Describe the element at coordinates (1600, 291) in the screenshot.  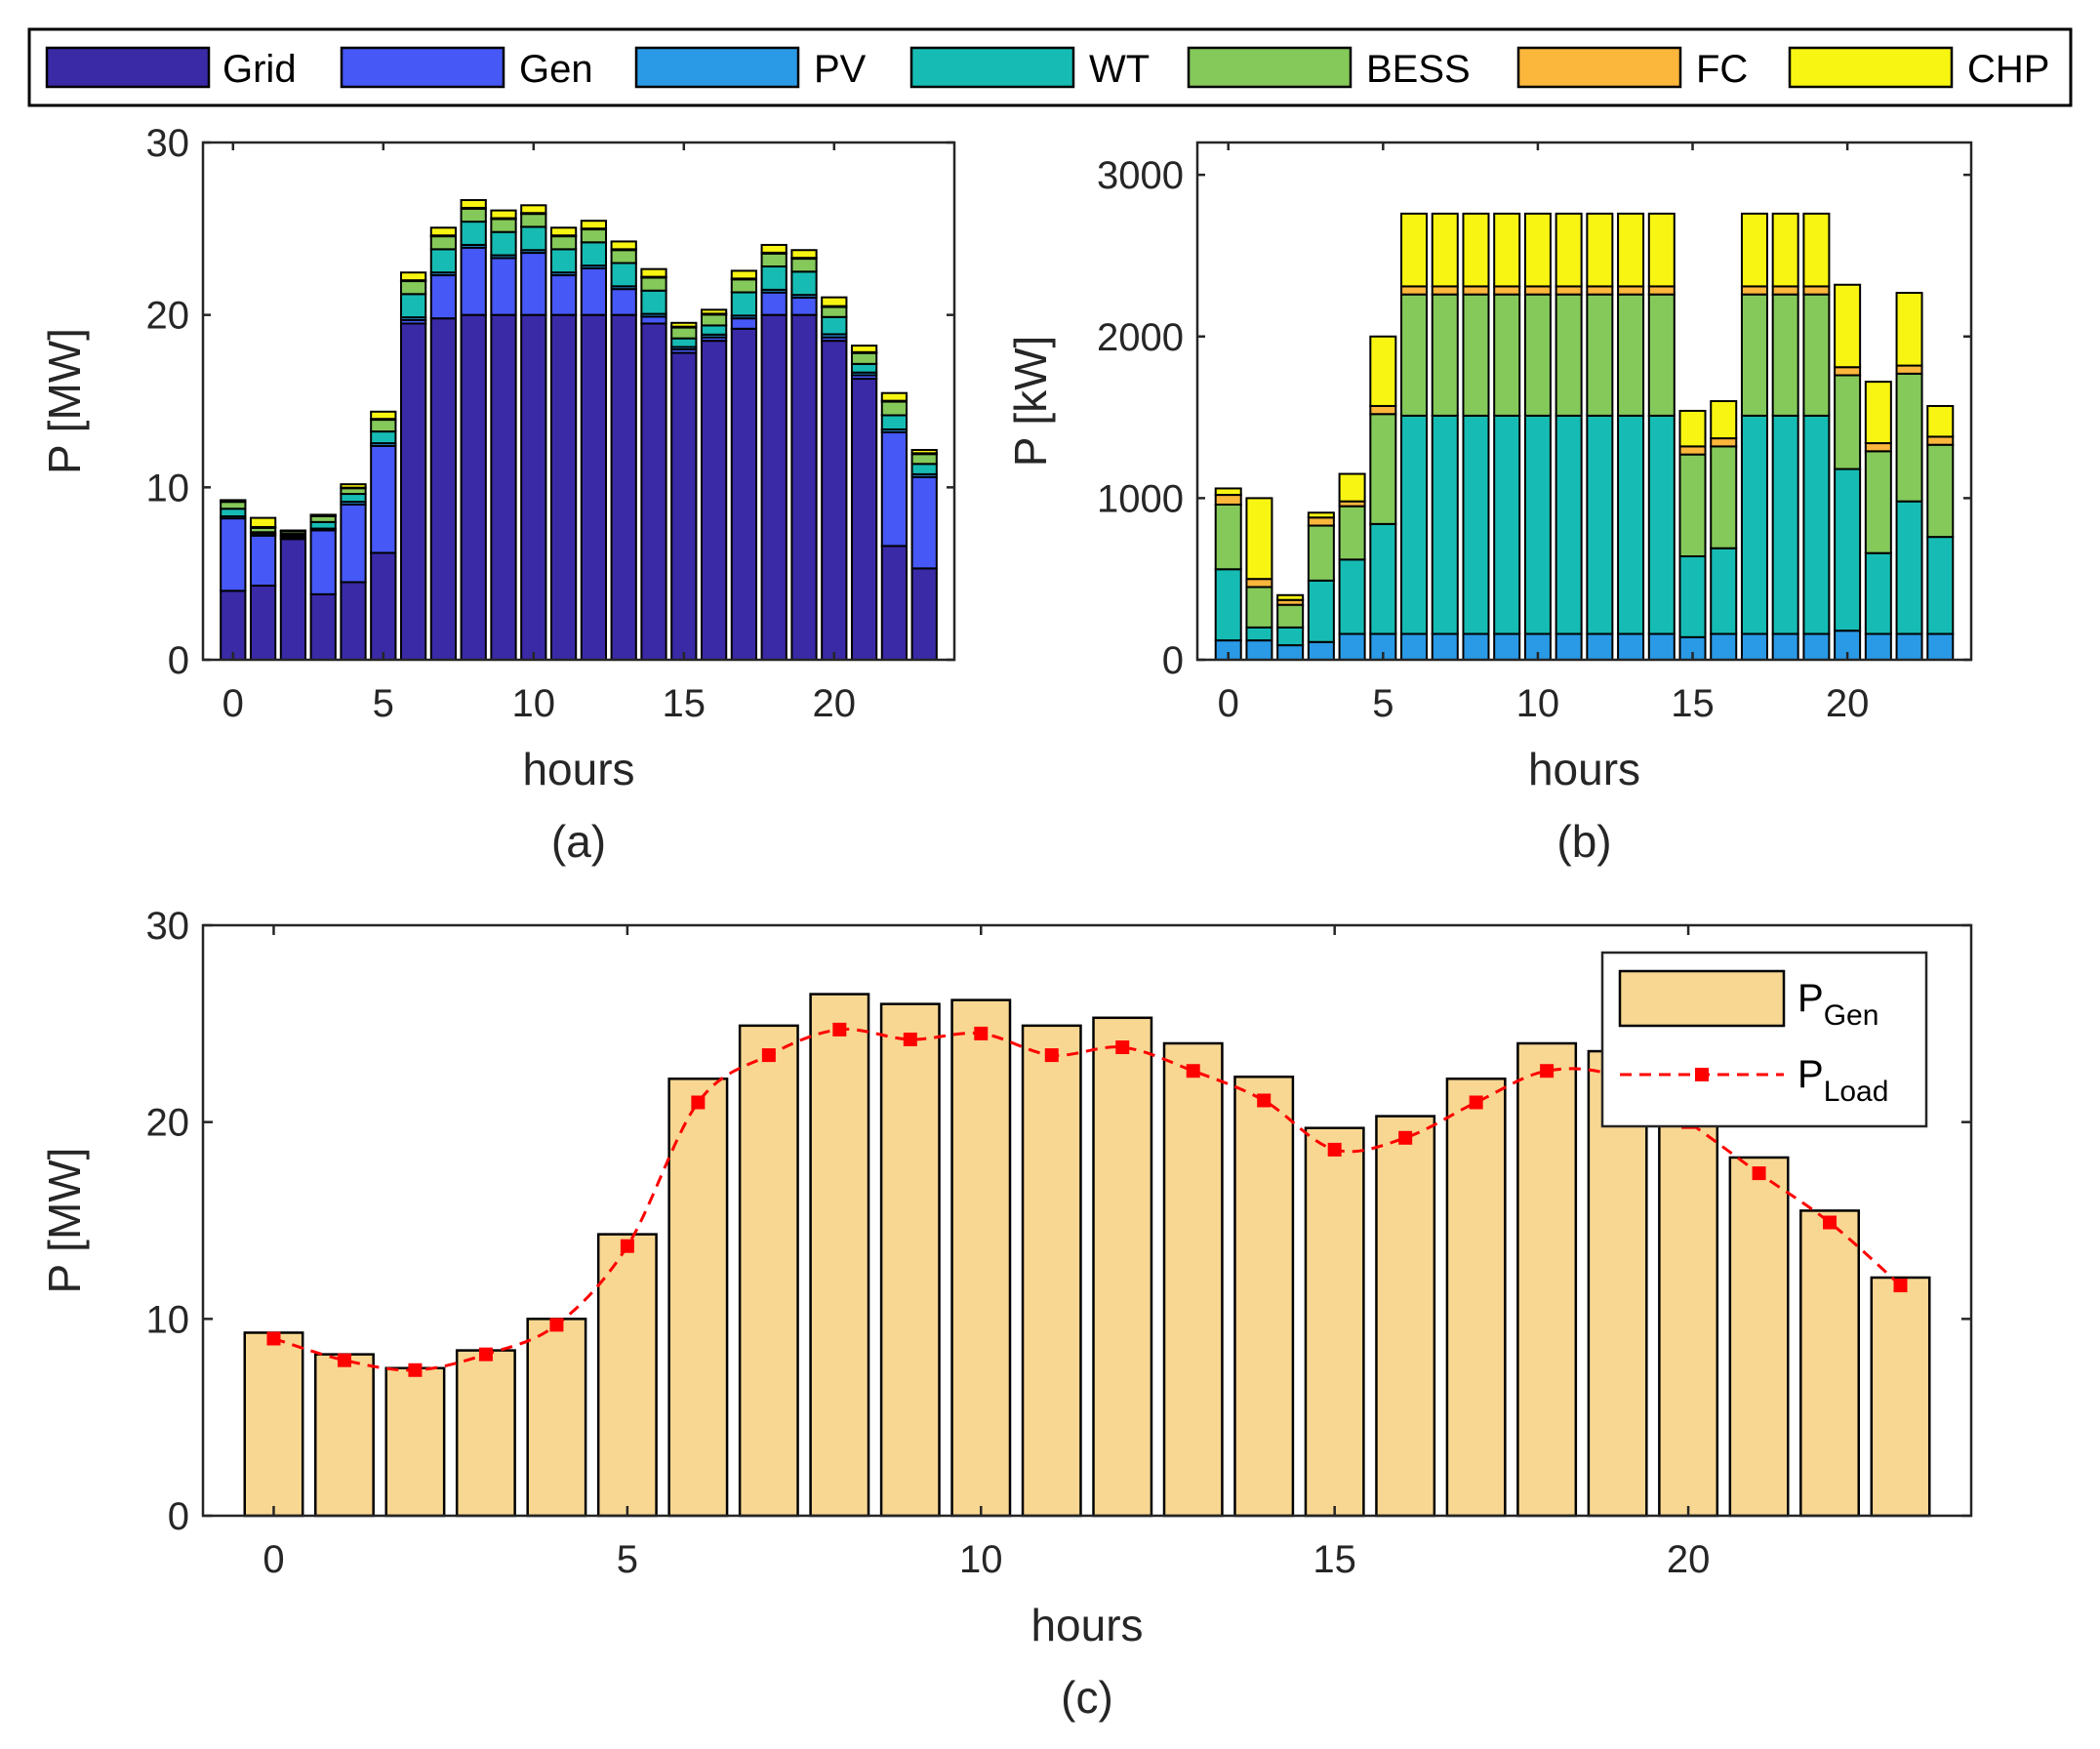
I see `bar-fc-h12` at that location.